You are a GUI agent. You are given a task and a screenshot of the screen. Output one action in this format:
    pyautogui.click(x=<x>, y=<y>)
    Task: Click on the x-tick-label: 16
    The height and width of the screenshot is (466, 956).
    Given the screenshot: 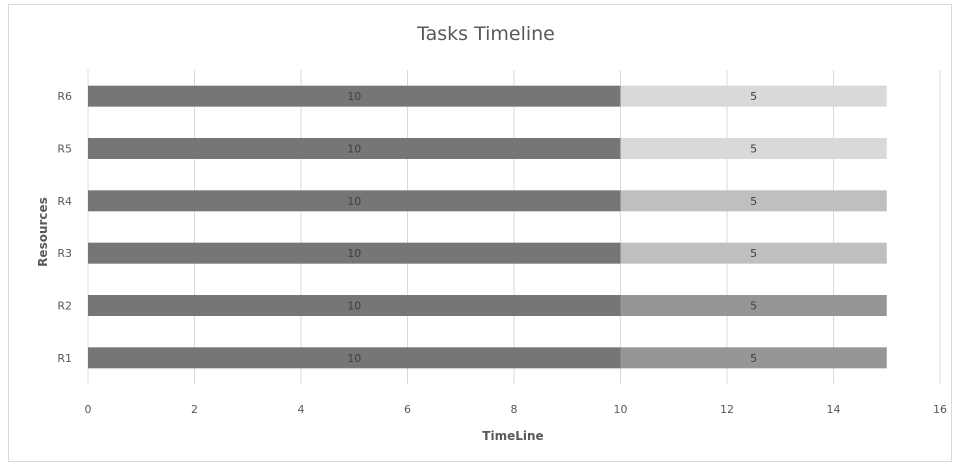 What is the action you would take?
    pyautogui.click(x=940, y=409)
    